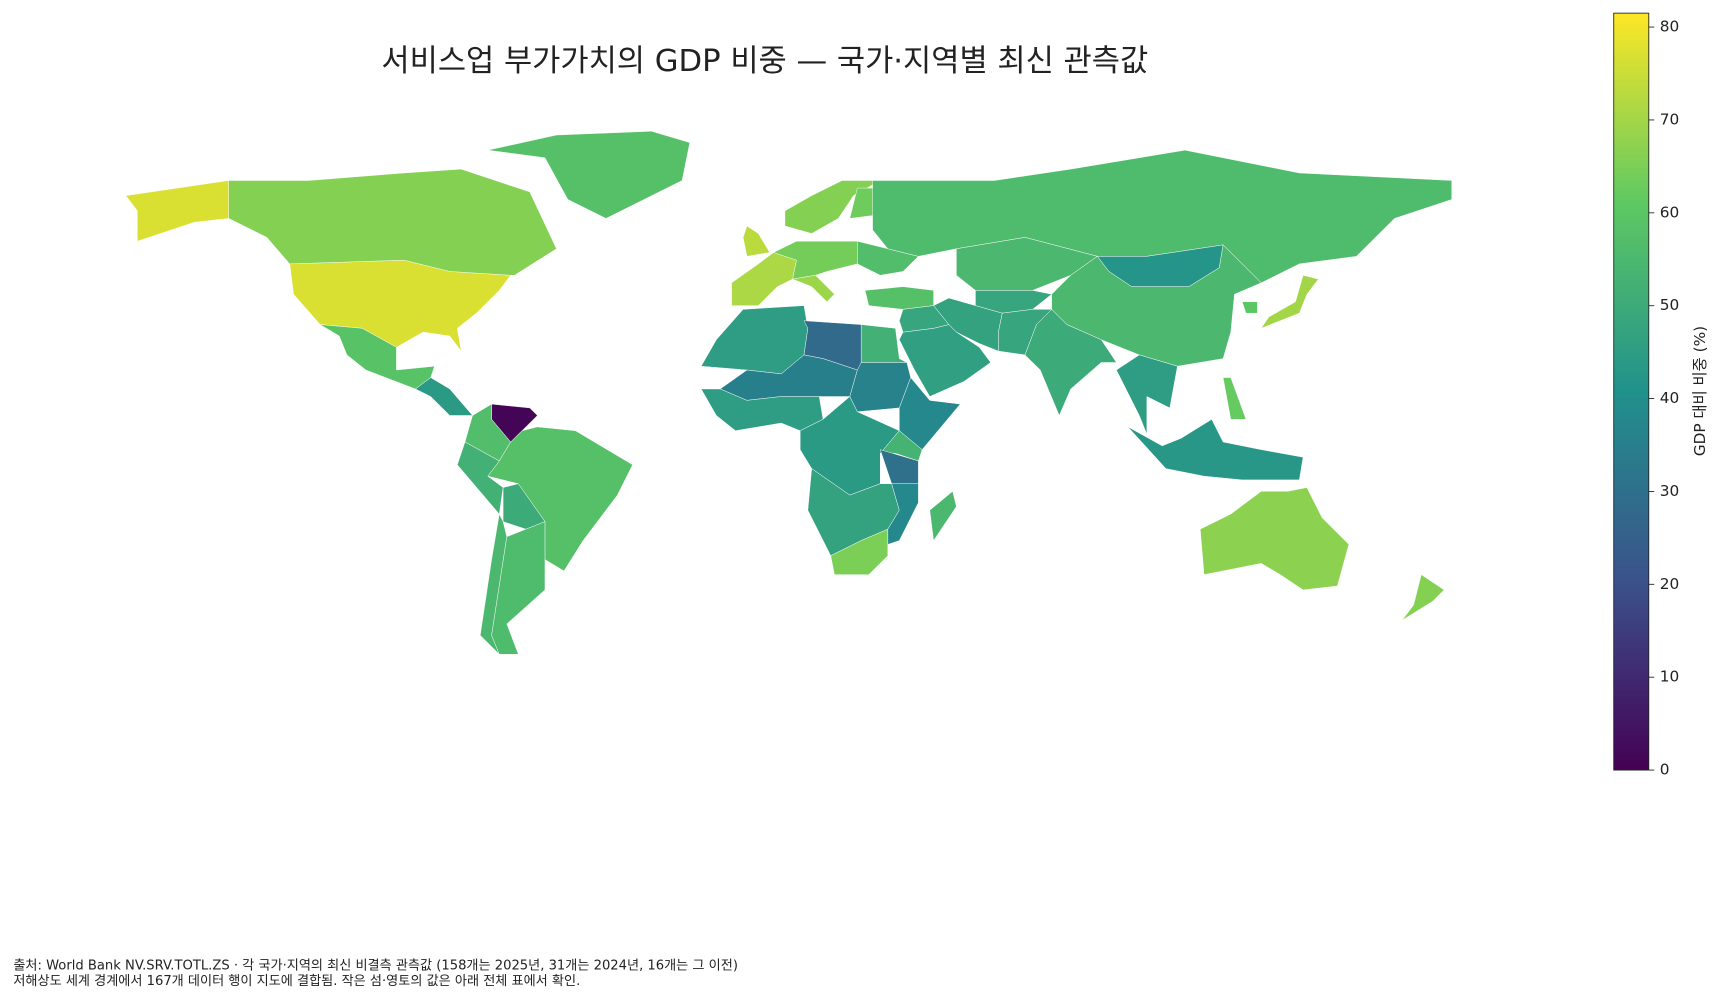 This screenshot has width=1718, height=999. Describe the element at coordinates (1670, 677) in the screenshot. I see `colorbar-tick-label: 10` at that location.